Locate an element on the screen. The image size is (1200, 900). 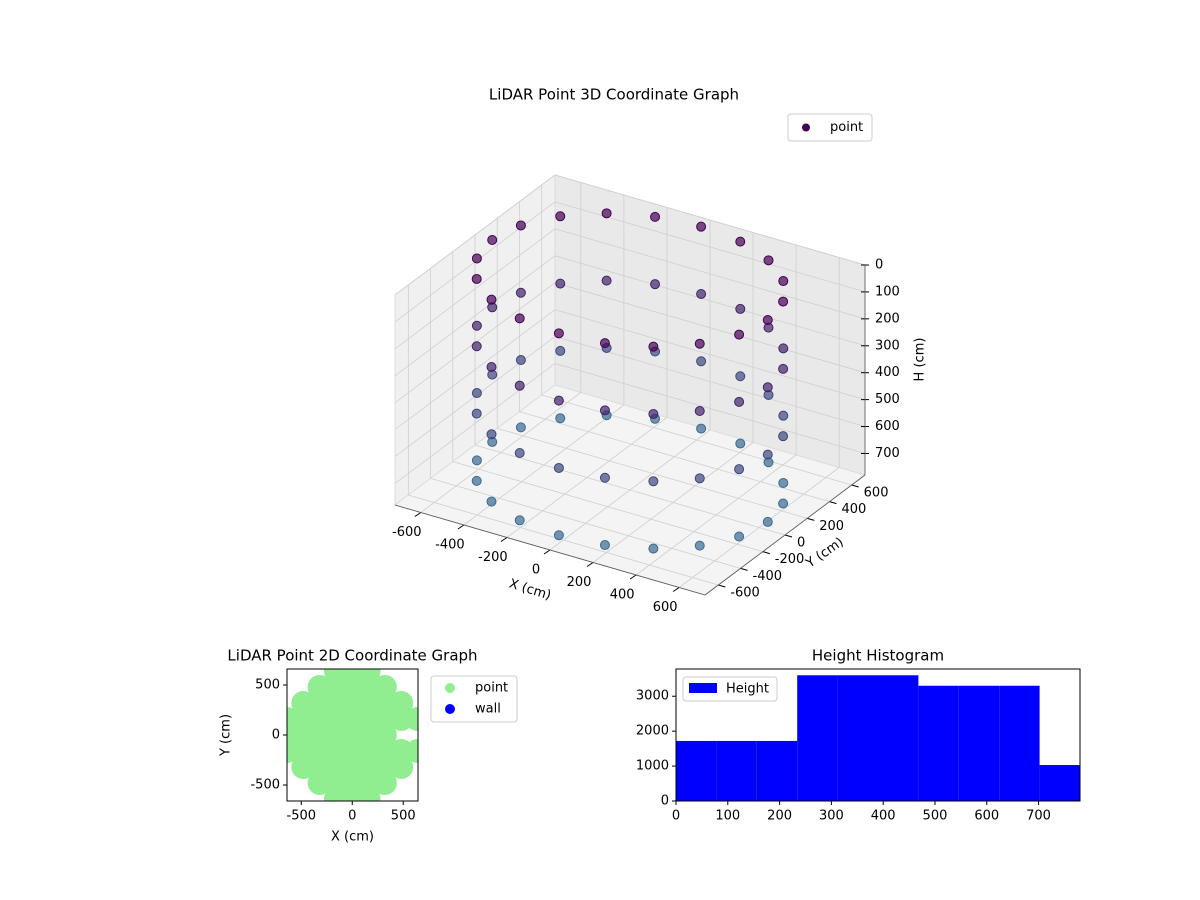
chart-title: LiDAR Point 2D Coordinate Graph is located at coordinates (352, 656).